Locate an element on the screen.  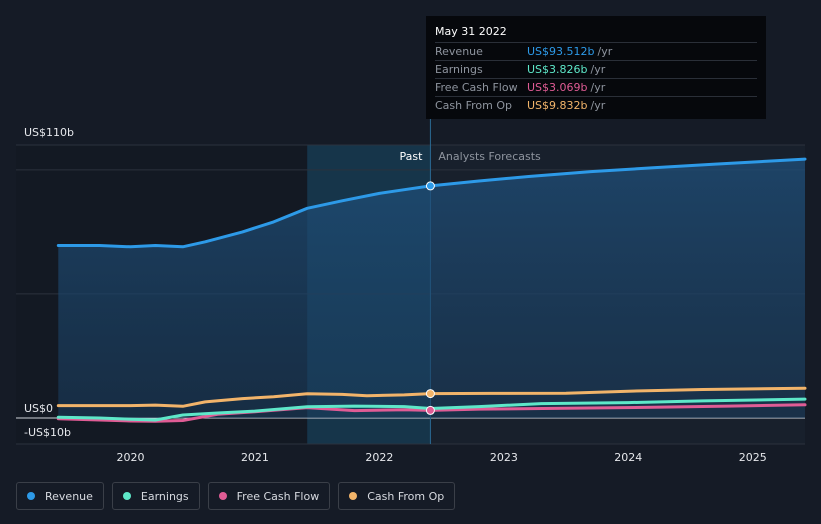
tooltip-label: Free Cash Flow is located at coordinates (476, 87).